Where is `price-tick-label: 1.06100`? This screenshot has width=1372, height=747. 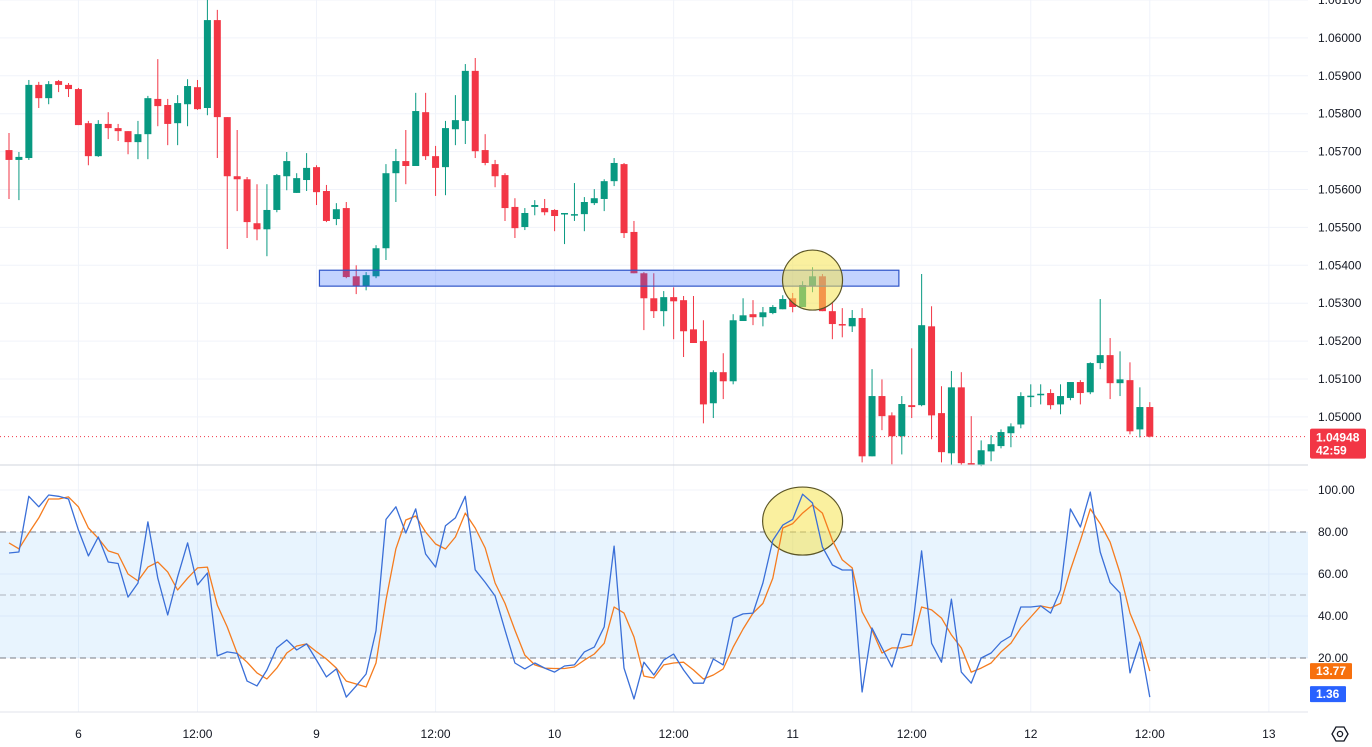 price-tick-label: 1.06100 is located at coordinates (1340, 3).